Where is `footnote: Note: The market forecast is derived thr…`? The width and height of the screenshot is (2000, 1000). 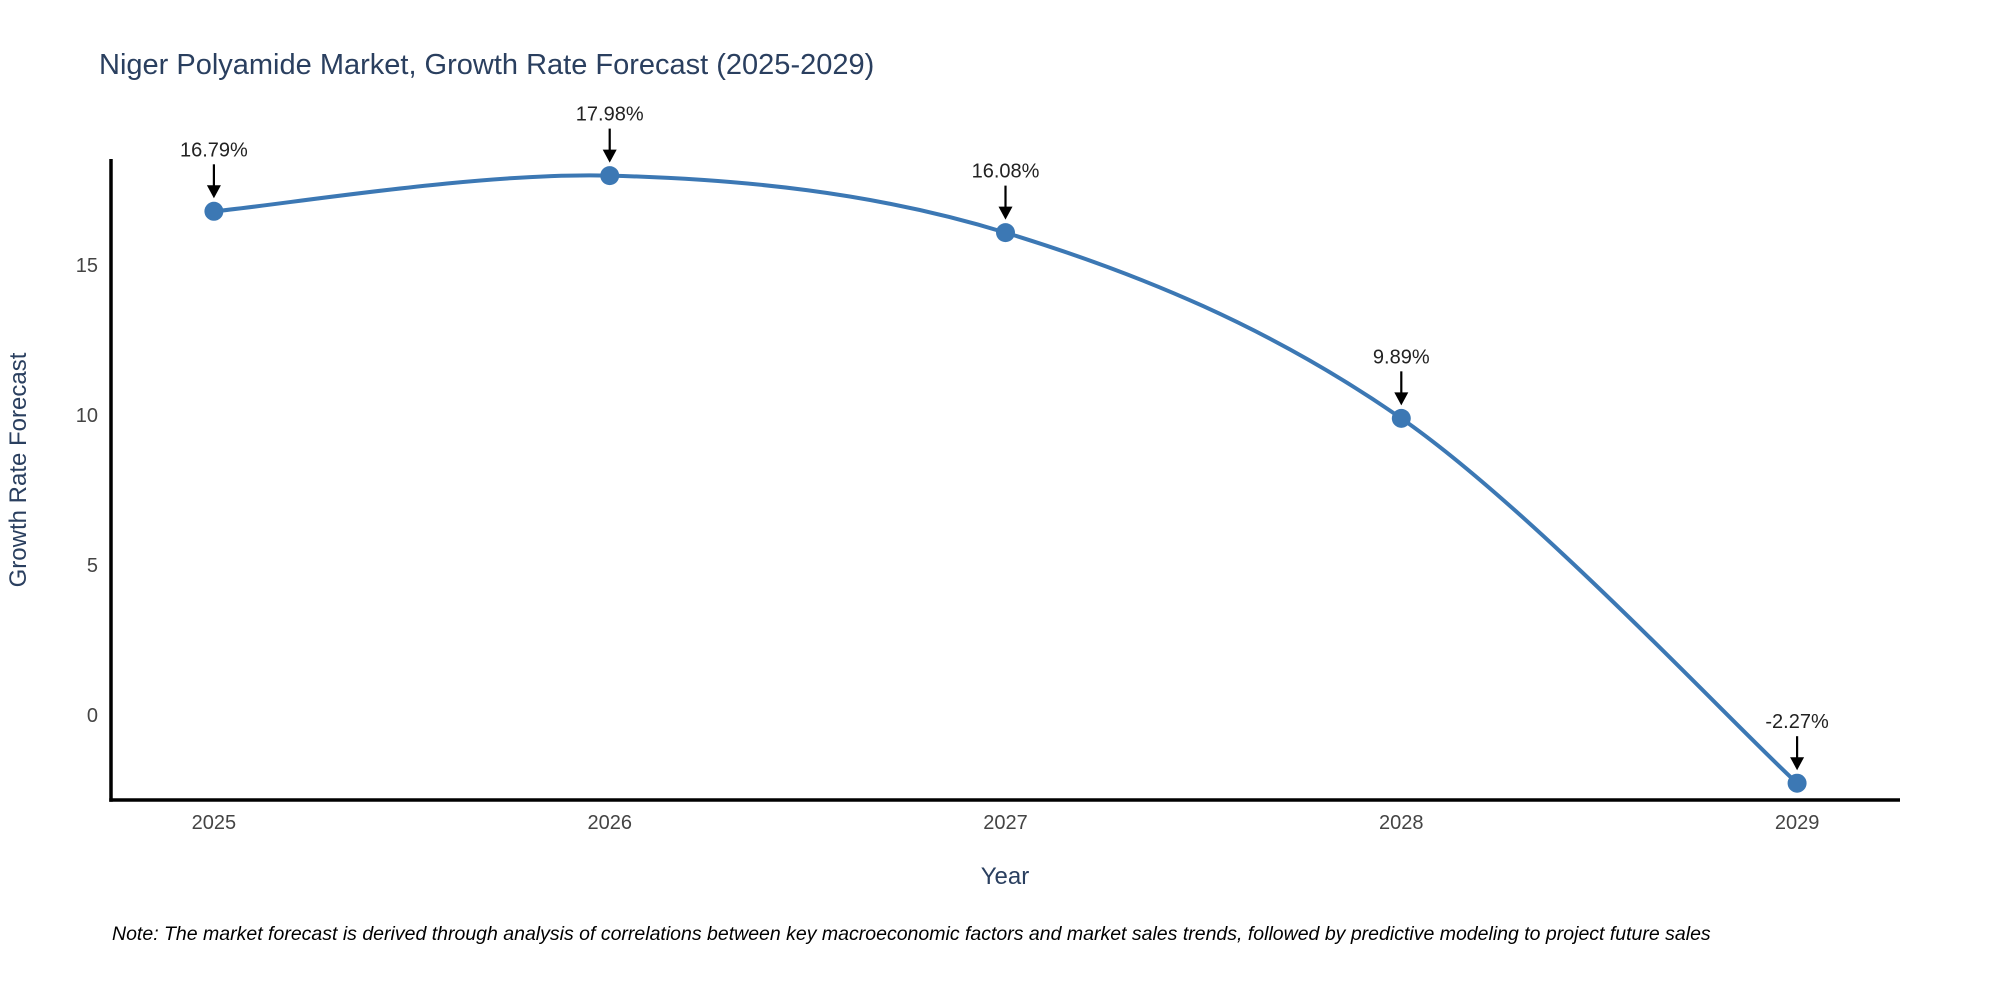
footnote: Note: The market forecast is derived thr… is located at coordinates (911, 934).